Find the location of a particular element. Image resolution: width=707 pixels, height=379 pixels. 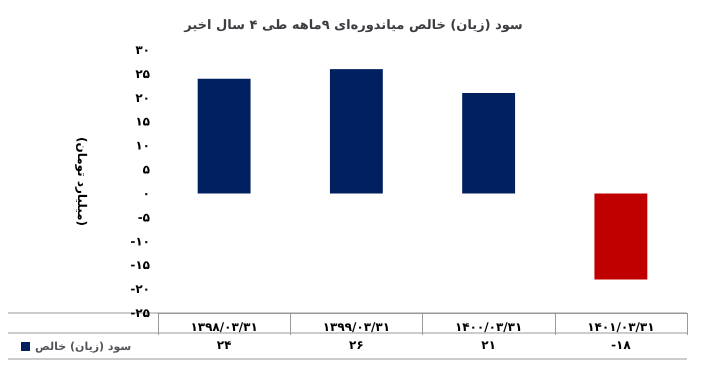

data-label: -۱۸ is located at coordinates (621, 345).